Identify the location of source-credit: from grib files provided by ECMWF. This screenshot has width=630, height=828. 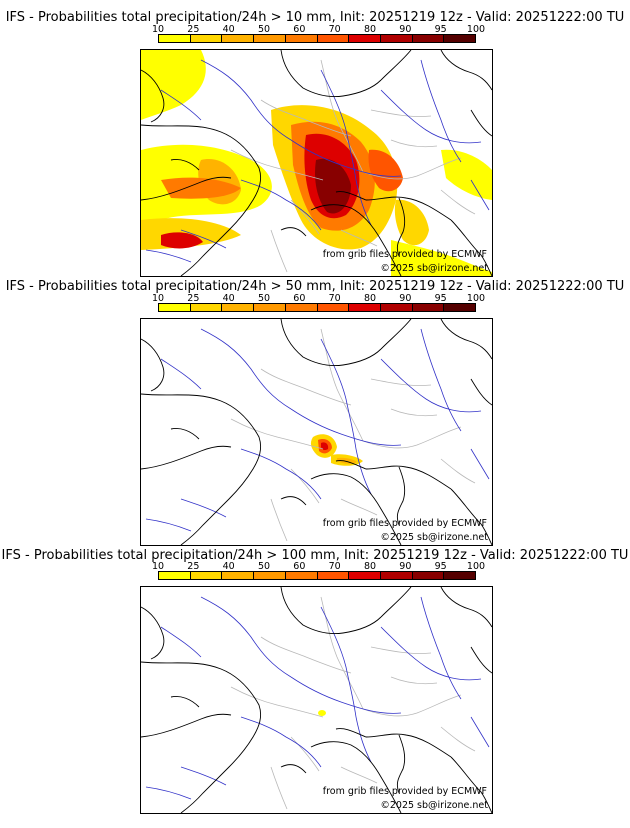
(404, 523).